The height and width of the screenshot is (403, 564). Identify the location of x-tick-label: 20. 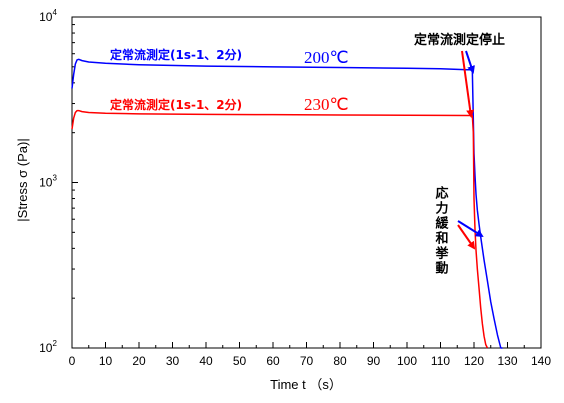
(139, 361).